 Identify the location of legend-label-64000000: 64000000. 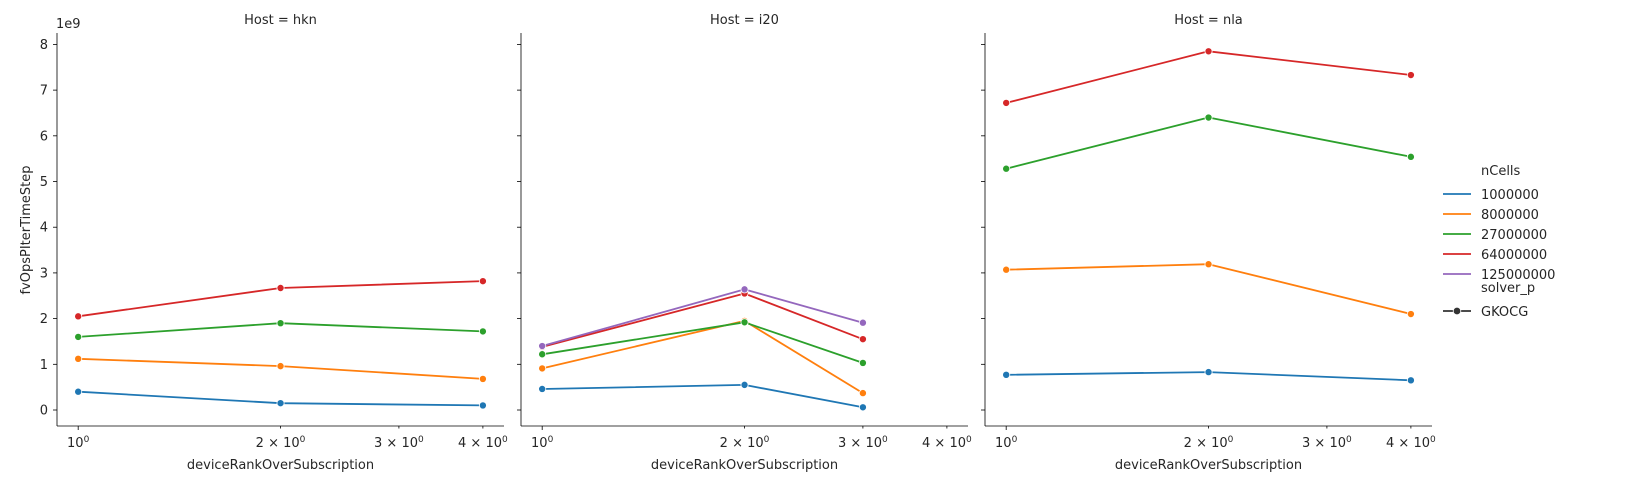
(1514, 255).